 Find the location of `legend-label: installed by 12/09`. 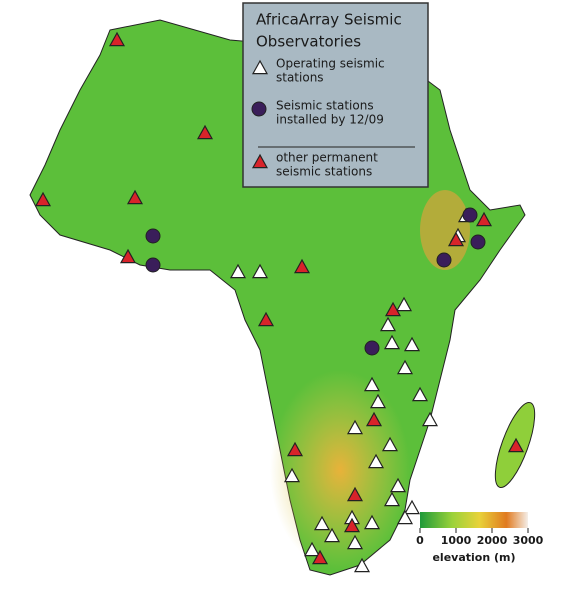

legend-label: installed by 12/09 is located at coordinates (330, 120).